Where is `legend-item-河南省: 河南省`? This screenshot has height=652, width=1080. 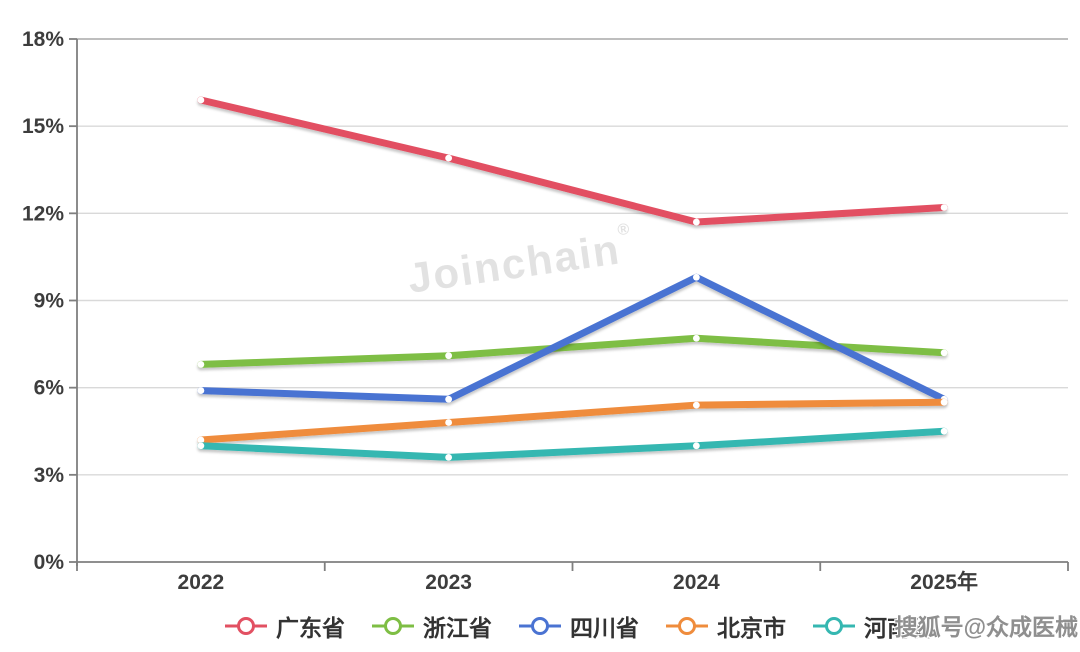
legend-item-河南省: 河南省 is located at coordinates (872, 626).